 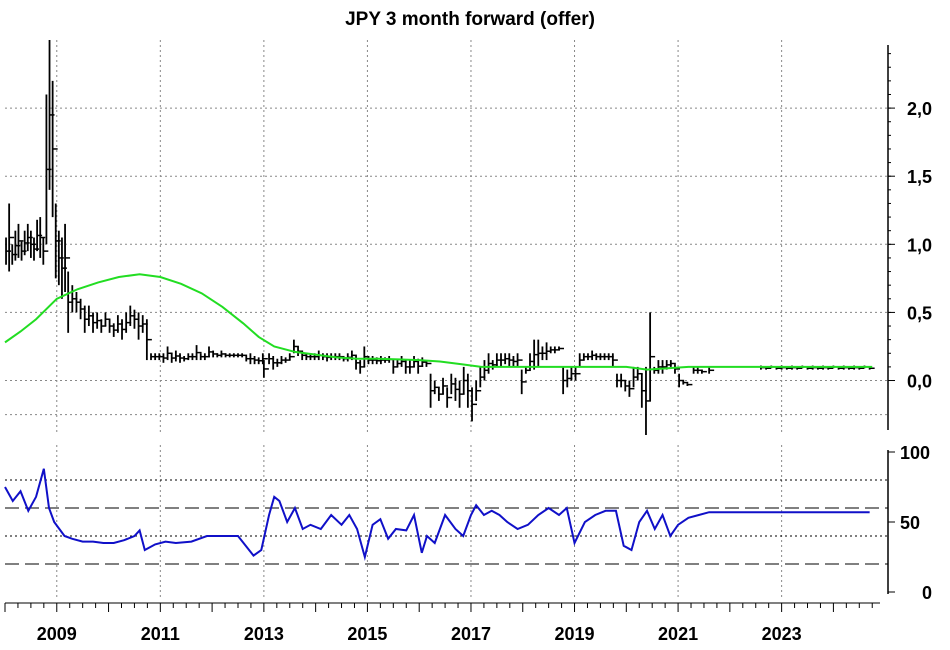 I want to click on y-tick-label-main: 2,0, so click(x=919, y=109).